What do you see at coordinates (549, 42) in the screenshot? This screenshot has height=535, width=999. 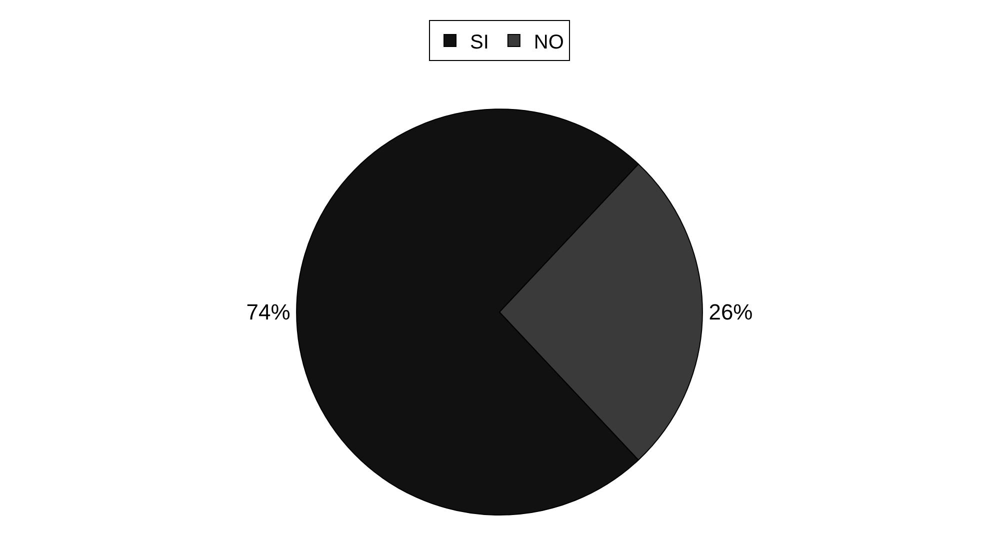 I see `legend-label: NO` at bounding box center [549, 42].